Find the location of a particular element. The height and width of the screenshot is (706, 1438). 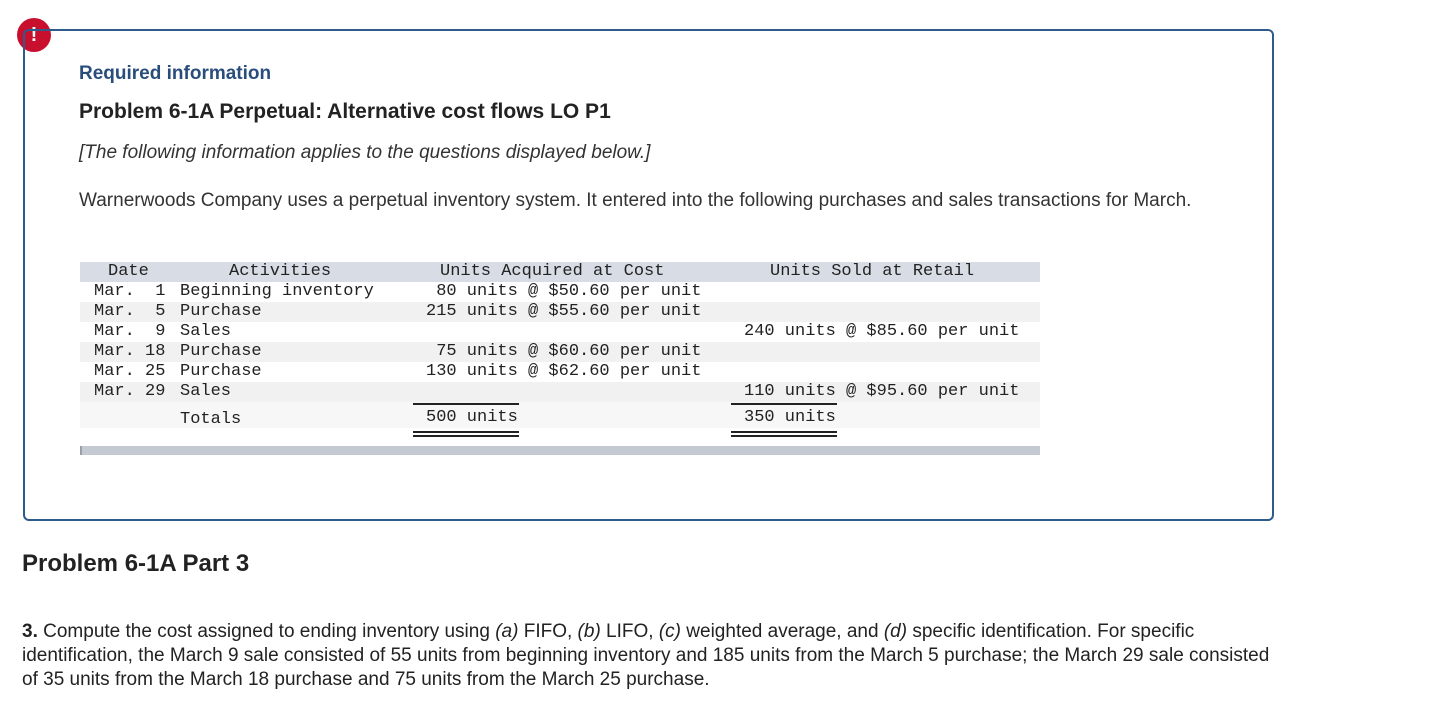

row-date: Mar. 18 is located at coordinates (130, 351).